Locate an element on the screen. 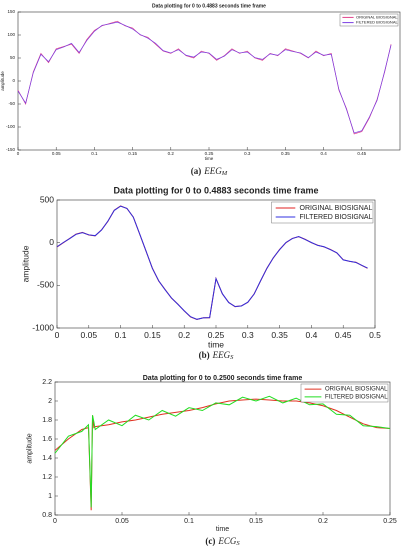  caption-label: (c) is located at coordinates (210, 541).